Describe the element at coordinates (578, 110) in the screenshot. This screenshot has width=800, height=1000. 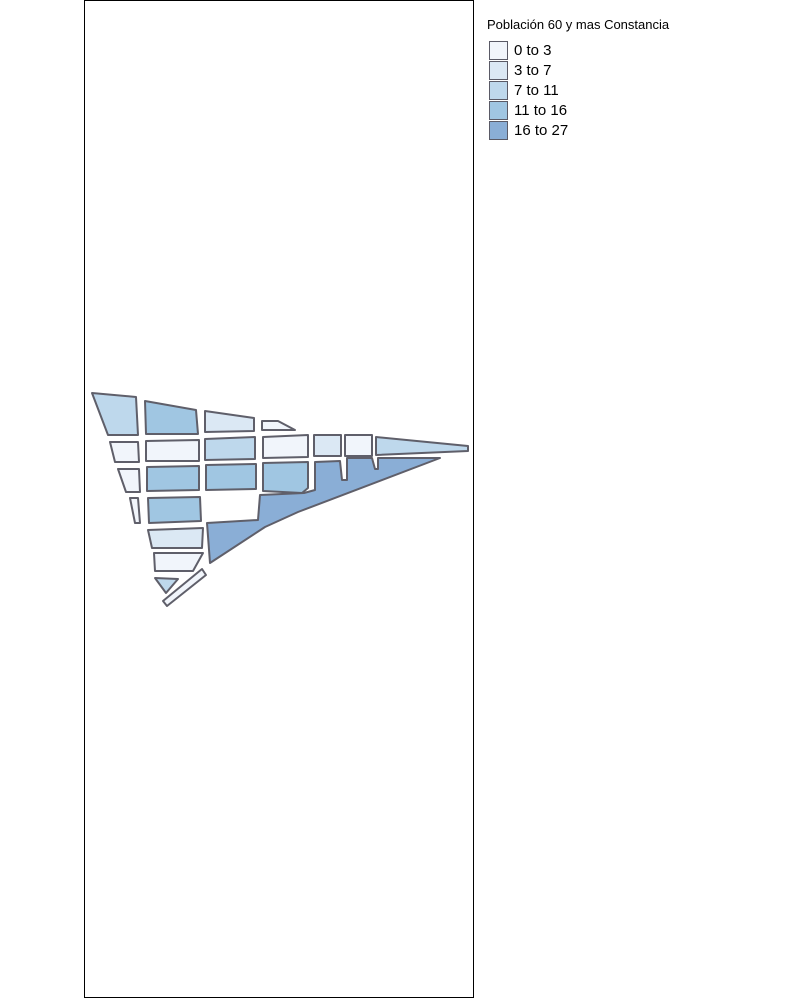
I see `legend-item: 11 to 16` at that location.